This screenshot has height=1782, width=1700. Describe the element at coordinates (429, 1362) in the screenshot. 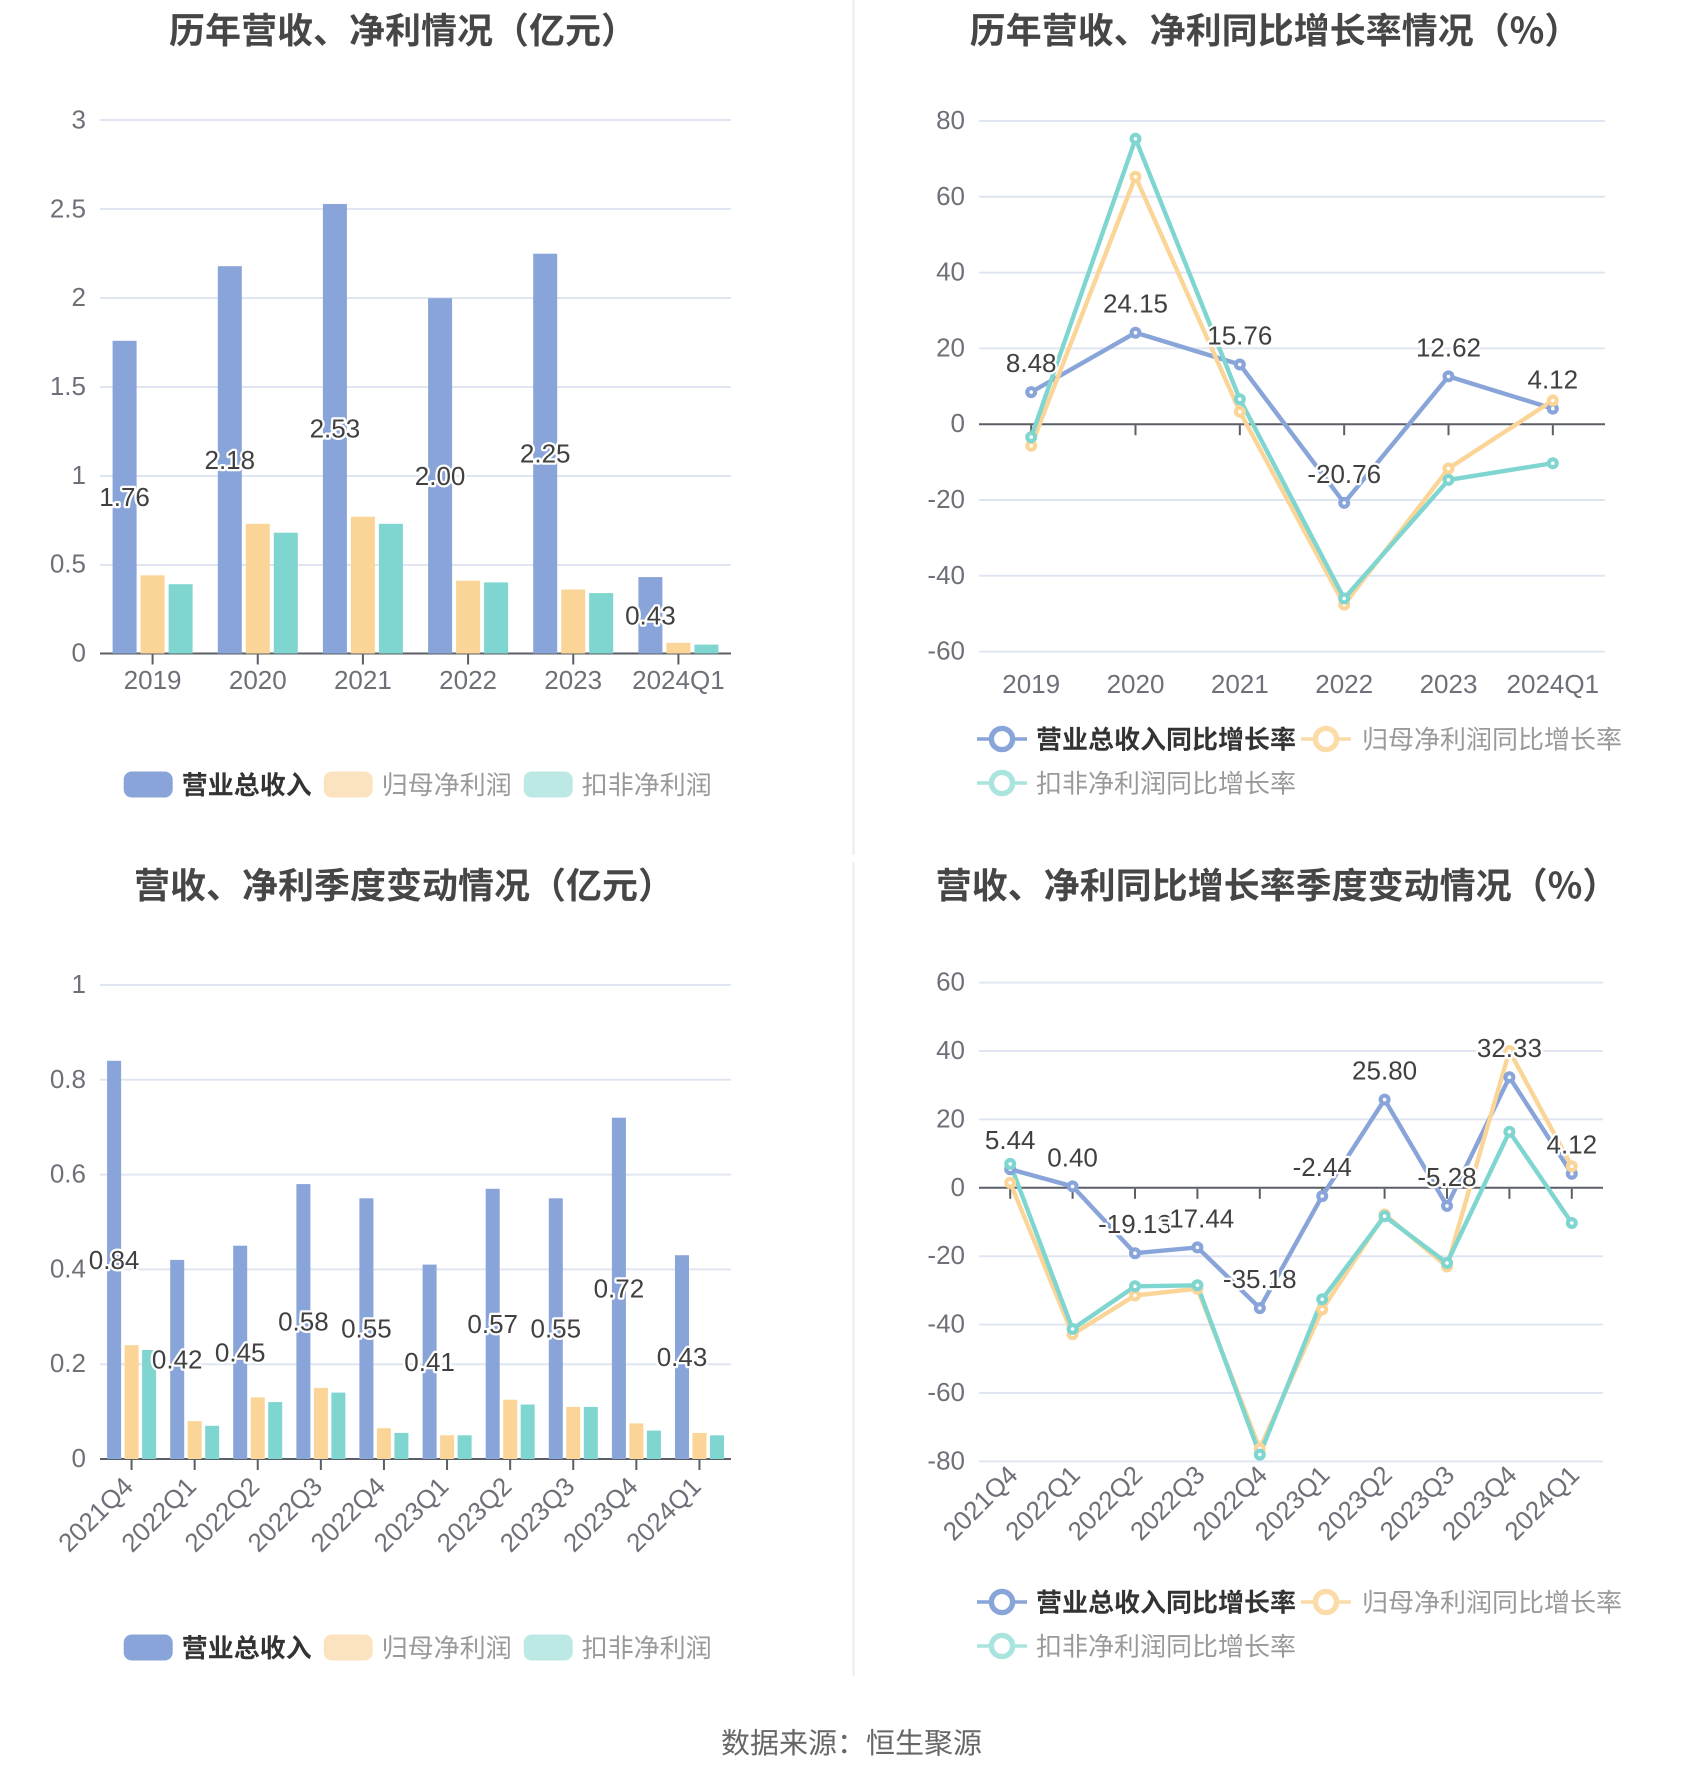

I see `svg-text: 0.41` at that location.